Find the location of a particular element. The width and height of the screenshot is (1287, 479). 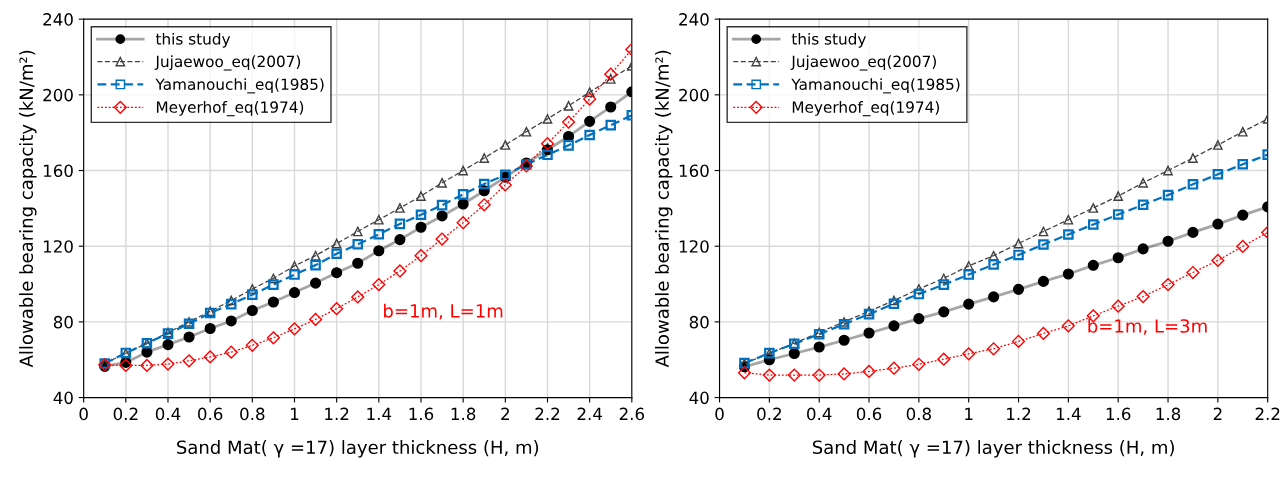

annotation: b=1m, L=3m is located at coordinates (1147, 326).